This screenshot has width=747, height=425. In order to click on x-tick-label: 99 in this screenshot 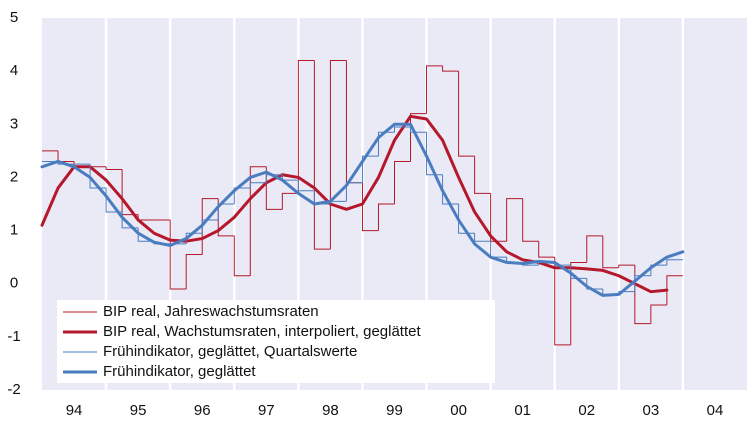, I will do `click(394, 410)`.